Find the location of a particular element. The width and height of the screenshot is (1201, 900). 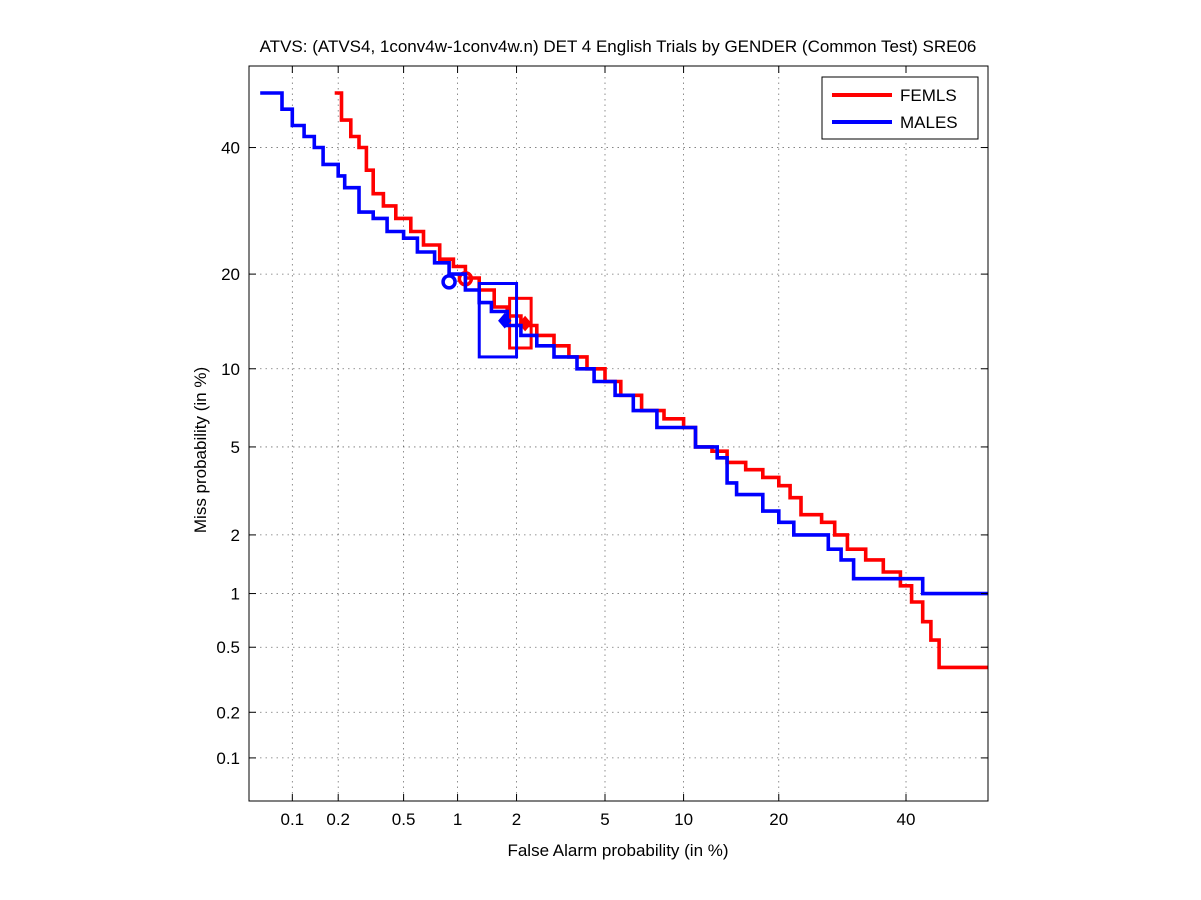

legend: FEMLS MALES is located at coordinates (900, 108).